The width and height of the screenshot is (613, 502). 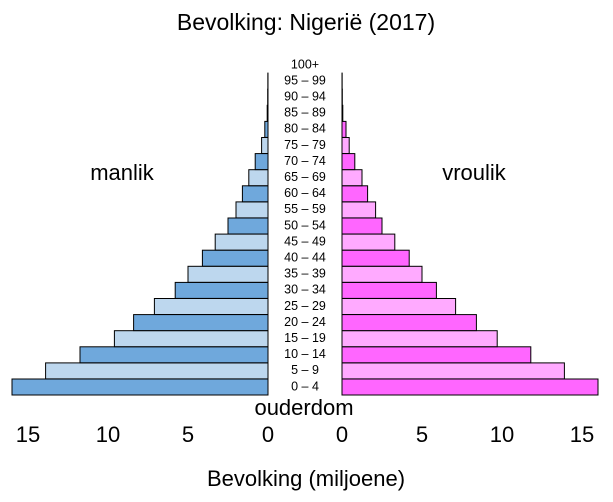 I want to click on category-label: 70 – 74, so click(x=305, y=161).